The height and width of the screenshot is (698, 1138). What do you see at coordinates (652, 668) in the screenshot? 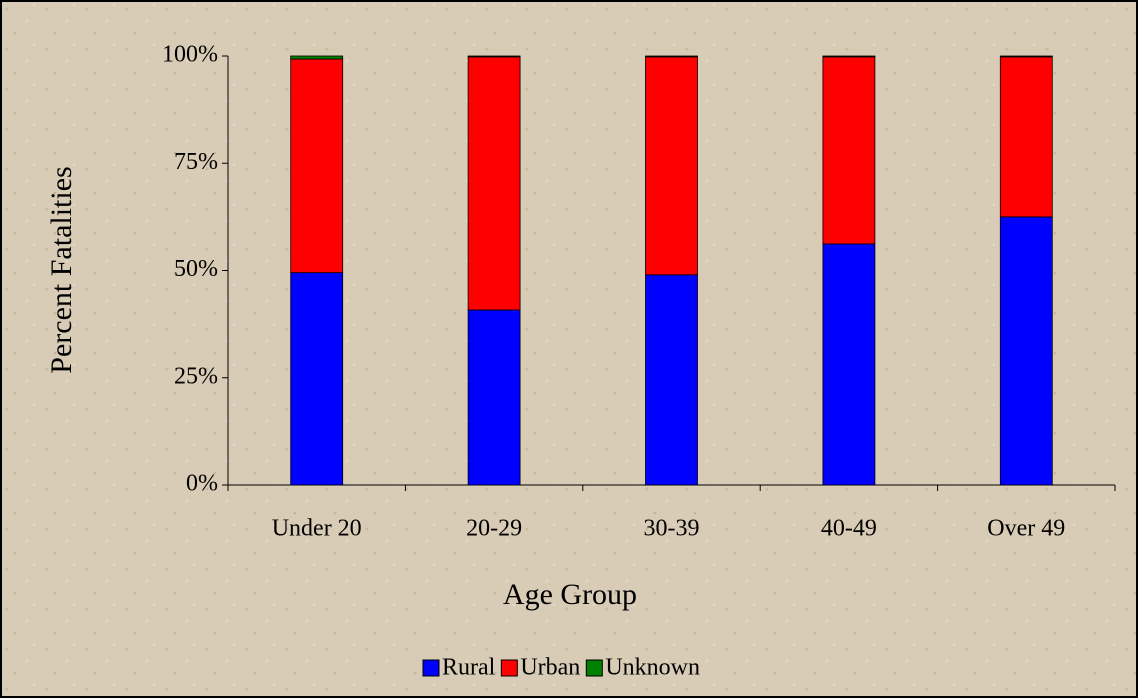
I see `legend-label: Unknown` at bounding box center [652, 668].